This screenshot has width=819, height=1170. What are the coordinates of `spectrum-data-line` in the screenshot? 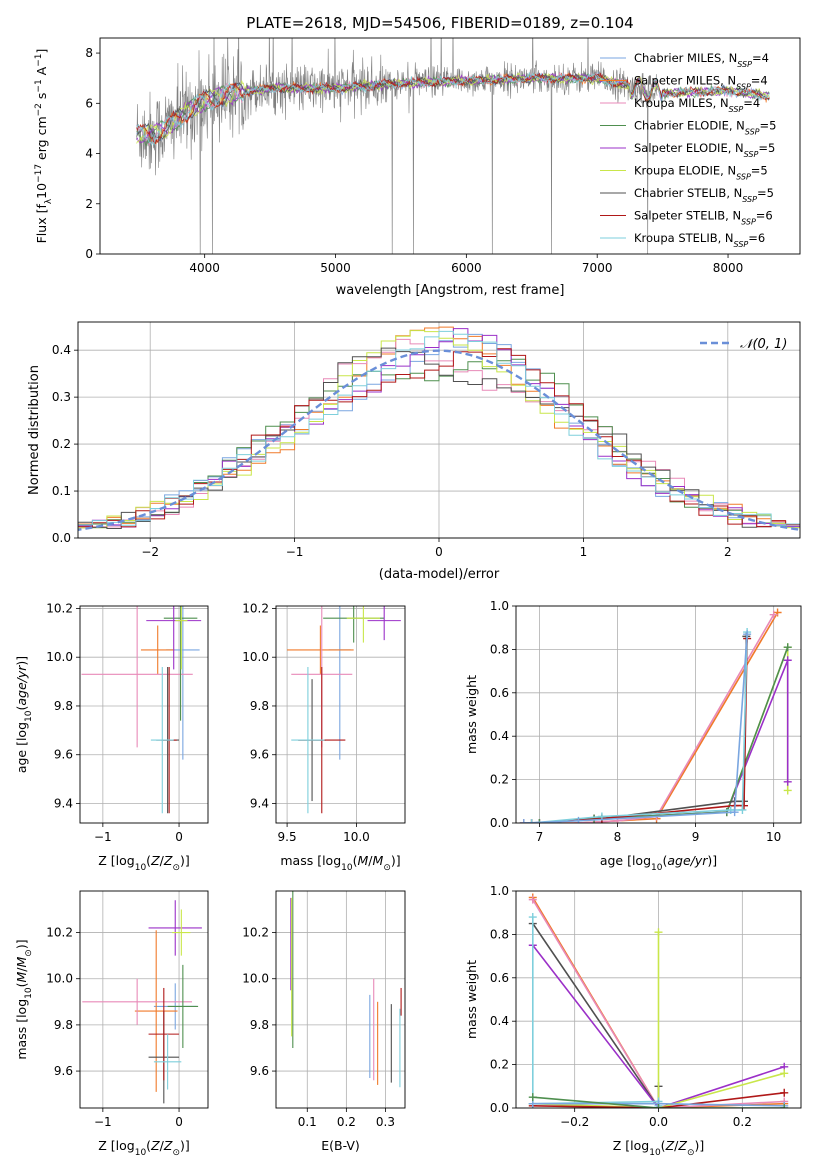 It's located at (397, 146).